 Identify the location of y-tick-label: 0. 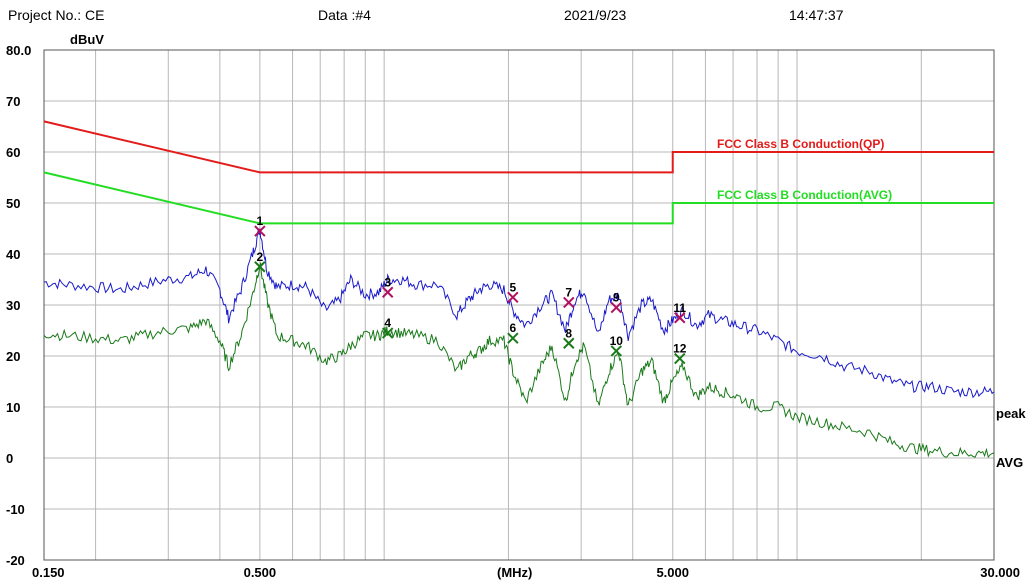
(9, 458).